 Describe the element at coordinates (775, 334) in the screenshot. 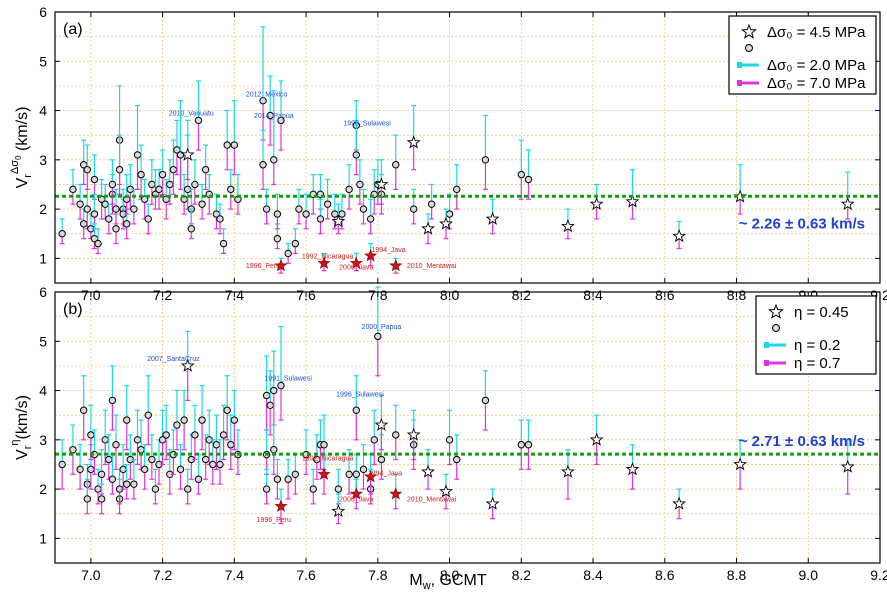

I see `legend-symbols-b` at that location.